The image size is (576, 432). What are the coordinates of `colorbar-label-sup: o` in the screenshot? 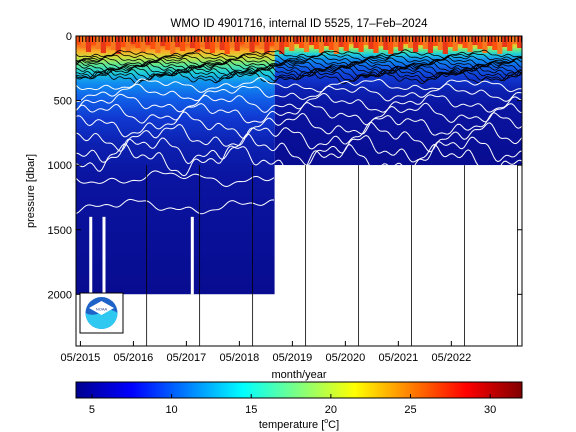 It's located at (326, 421).